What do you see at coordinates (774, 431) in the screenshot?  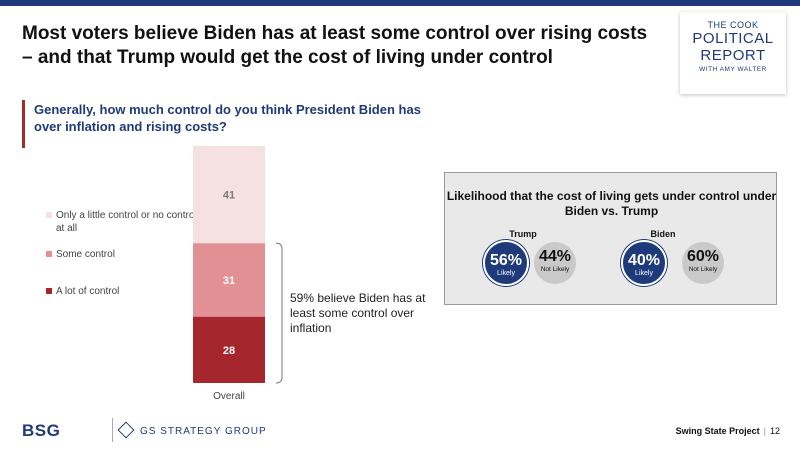 I see `page-number: 12` at bounding box center [774, 431].